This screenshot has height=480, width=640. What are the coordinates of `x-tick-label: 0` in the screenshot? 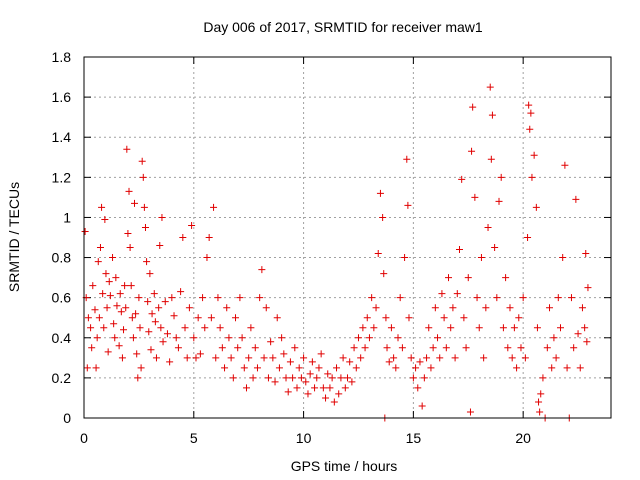 It's located at (84, 438).